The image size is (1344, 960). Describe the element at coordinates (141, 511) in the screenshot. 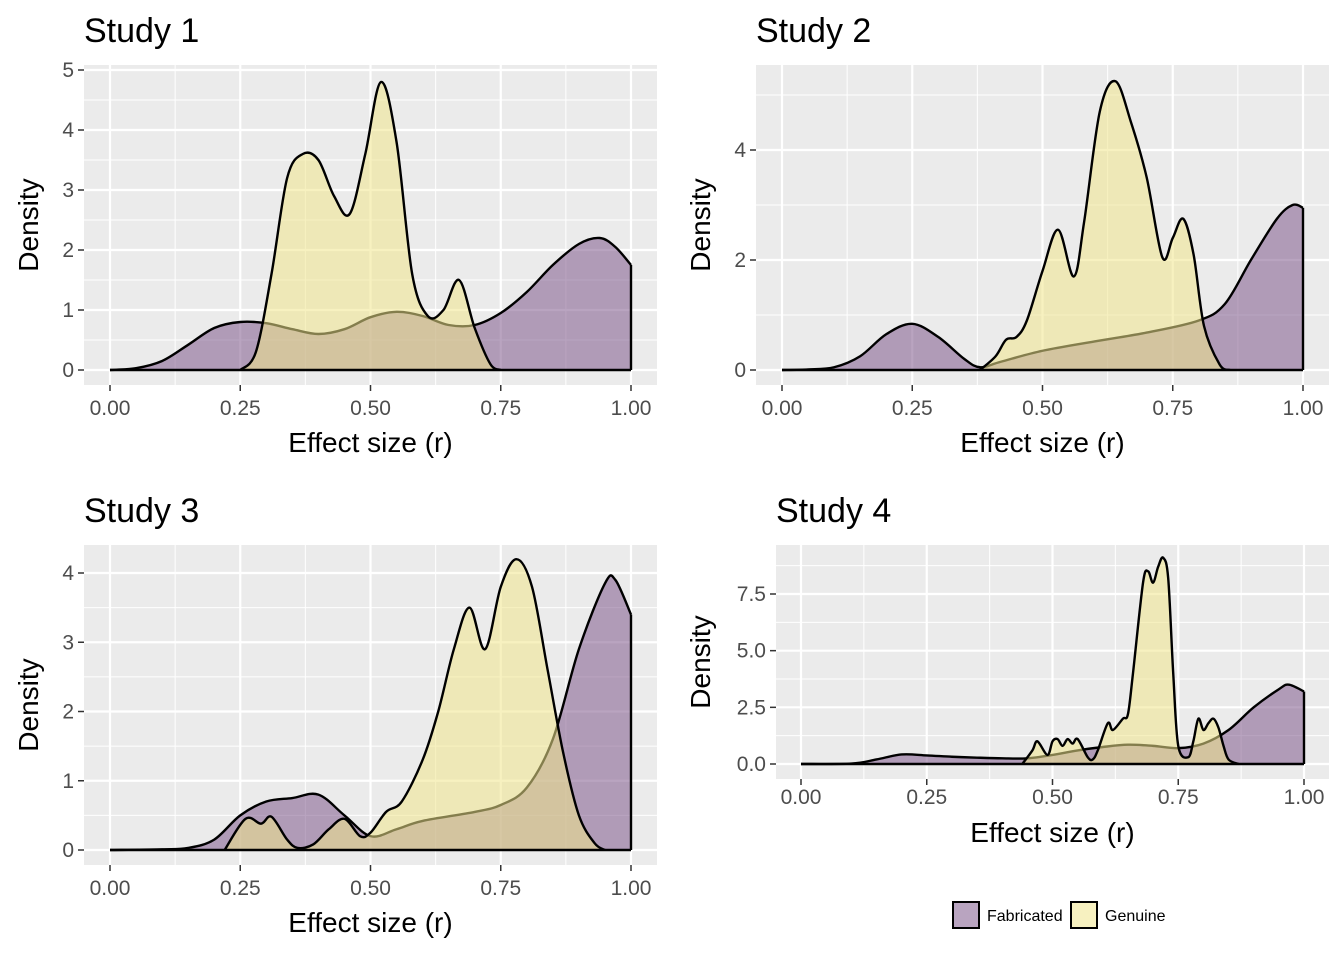

I see `panel-title: Study 3` at that location.